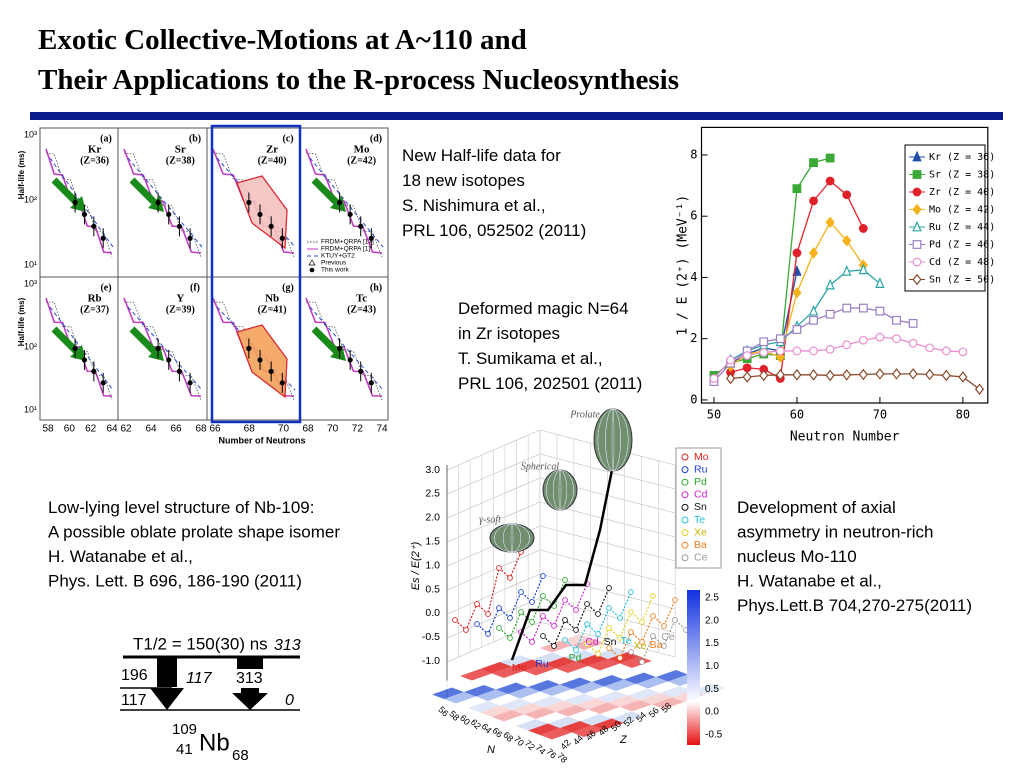 This screenshot has height=768, width=1024. I want to click on y-tick-label: 6, so click(693, 216).